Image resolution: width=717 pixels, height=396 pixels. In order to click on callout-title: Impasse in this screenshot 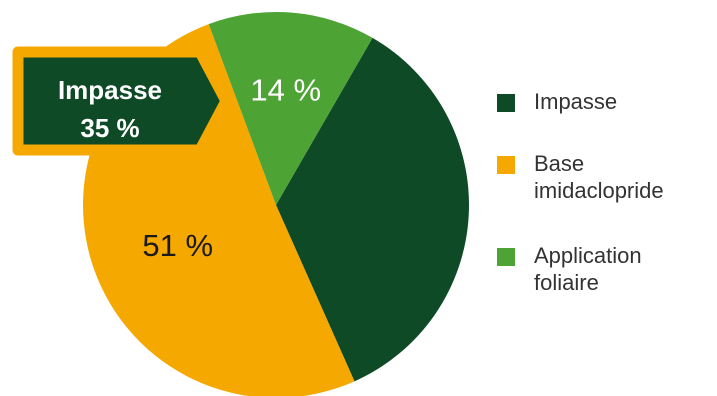, I will do `click(110, 90)`.